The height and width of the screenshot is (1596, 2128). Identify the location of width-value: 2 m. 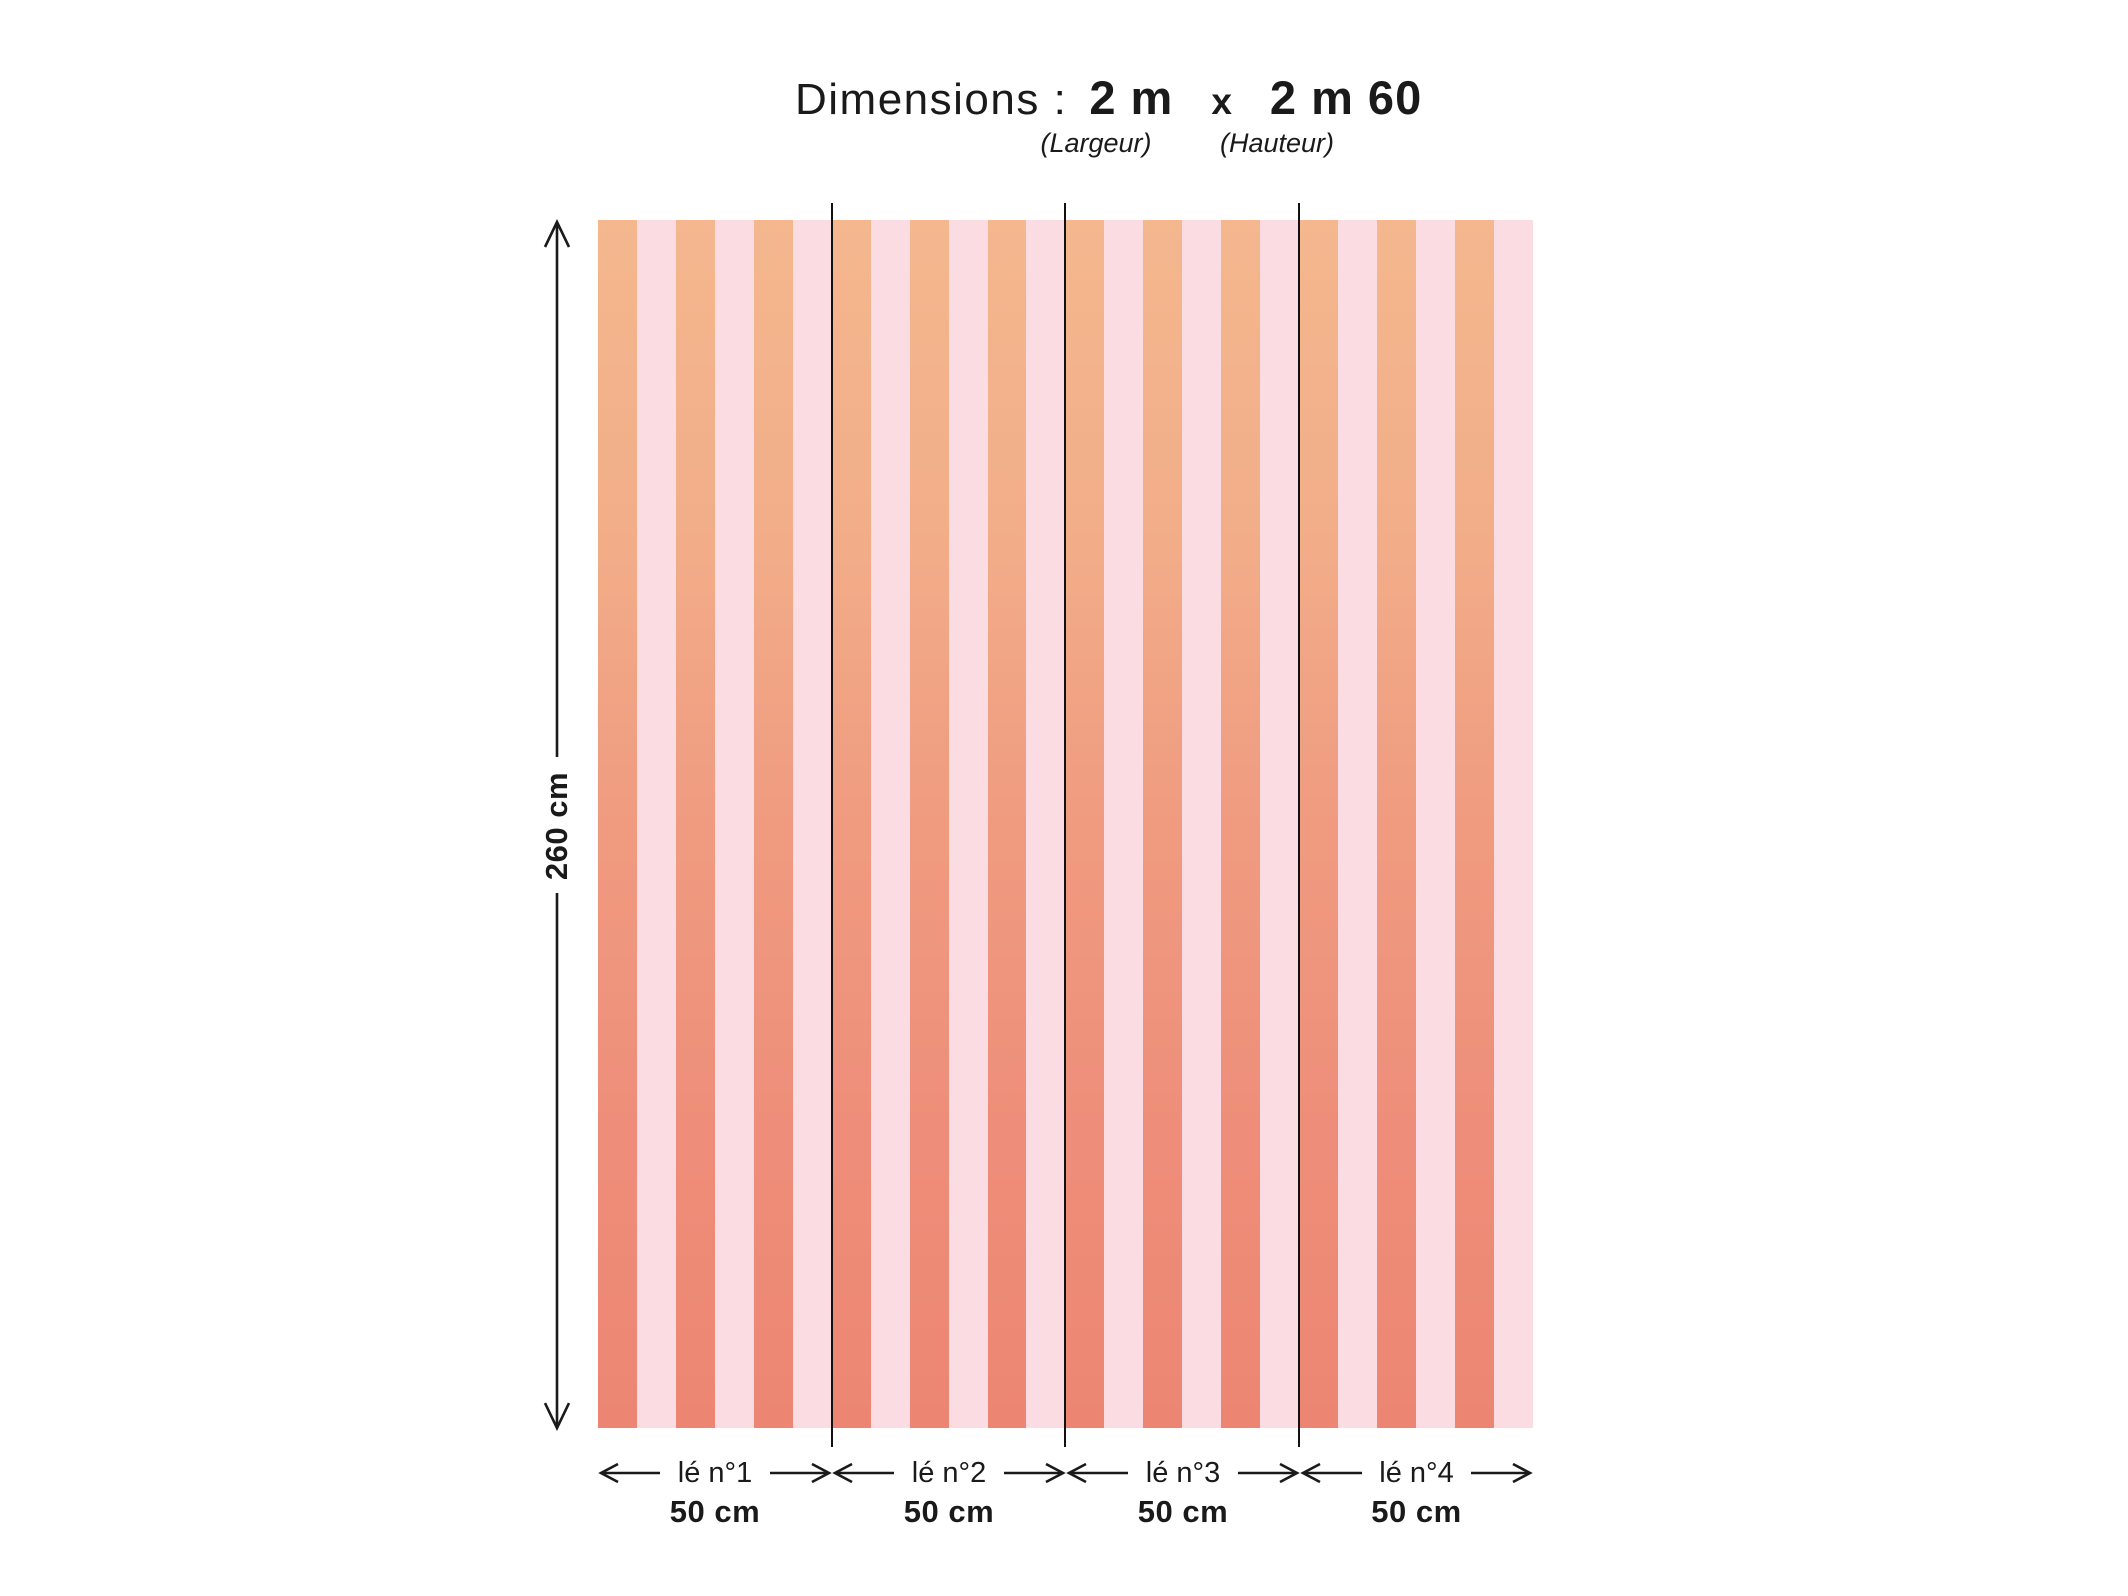
(1131, 97).